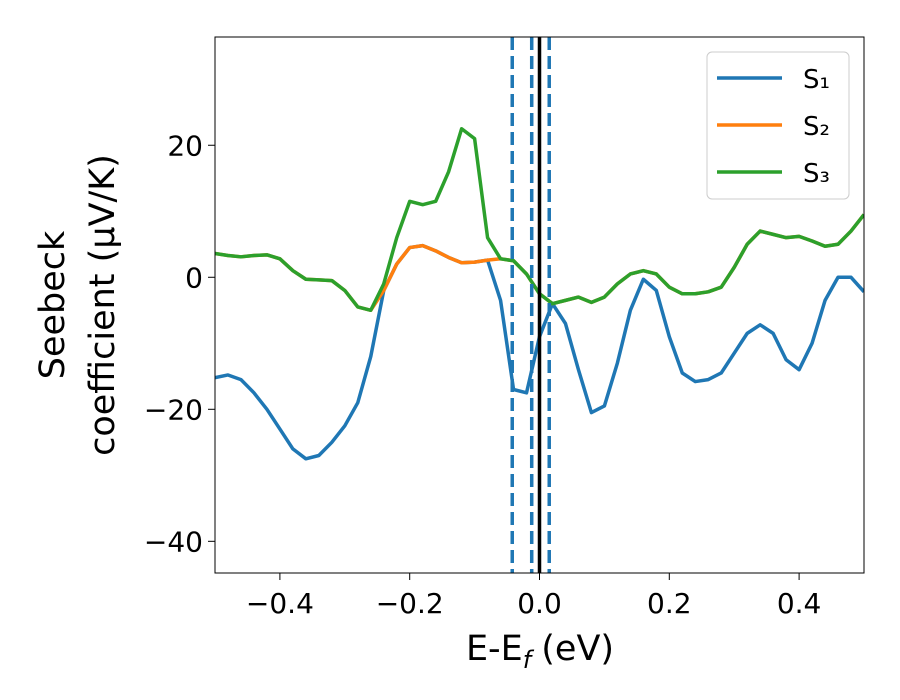  What do you see at coordinates (494, 649) in the screenshot?
I see `x-label-main: E-E` at bounding box center [494, 649].